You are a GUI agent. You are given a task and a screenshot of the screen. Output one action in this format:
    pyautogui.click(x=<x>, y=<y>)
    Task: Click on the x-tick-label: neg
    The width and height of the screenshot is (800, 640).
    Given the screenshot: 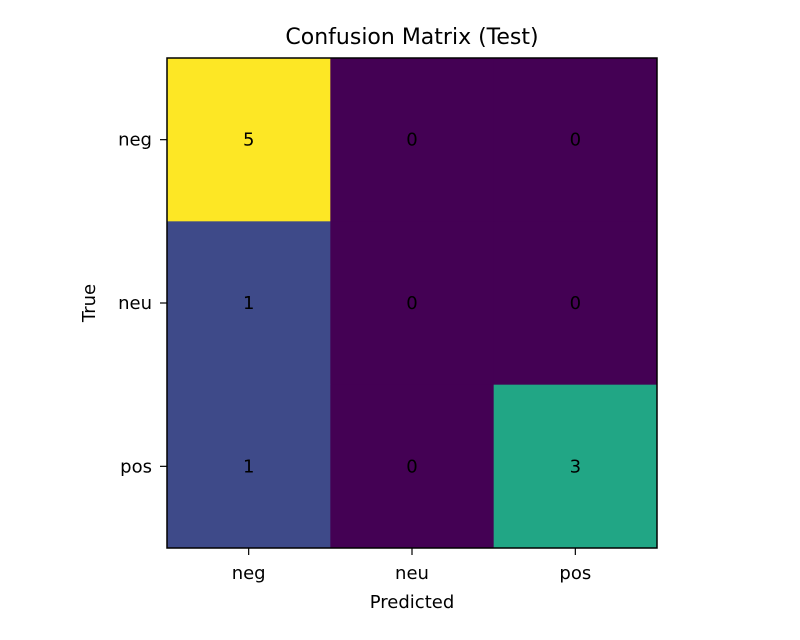 What is the action you would take?
    pyautogui.click(x=249, y=573)
    